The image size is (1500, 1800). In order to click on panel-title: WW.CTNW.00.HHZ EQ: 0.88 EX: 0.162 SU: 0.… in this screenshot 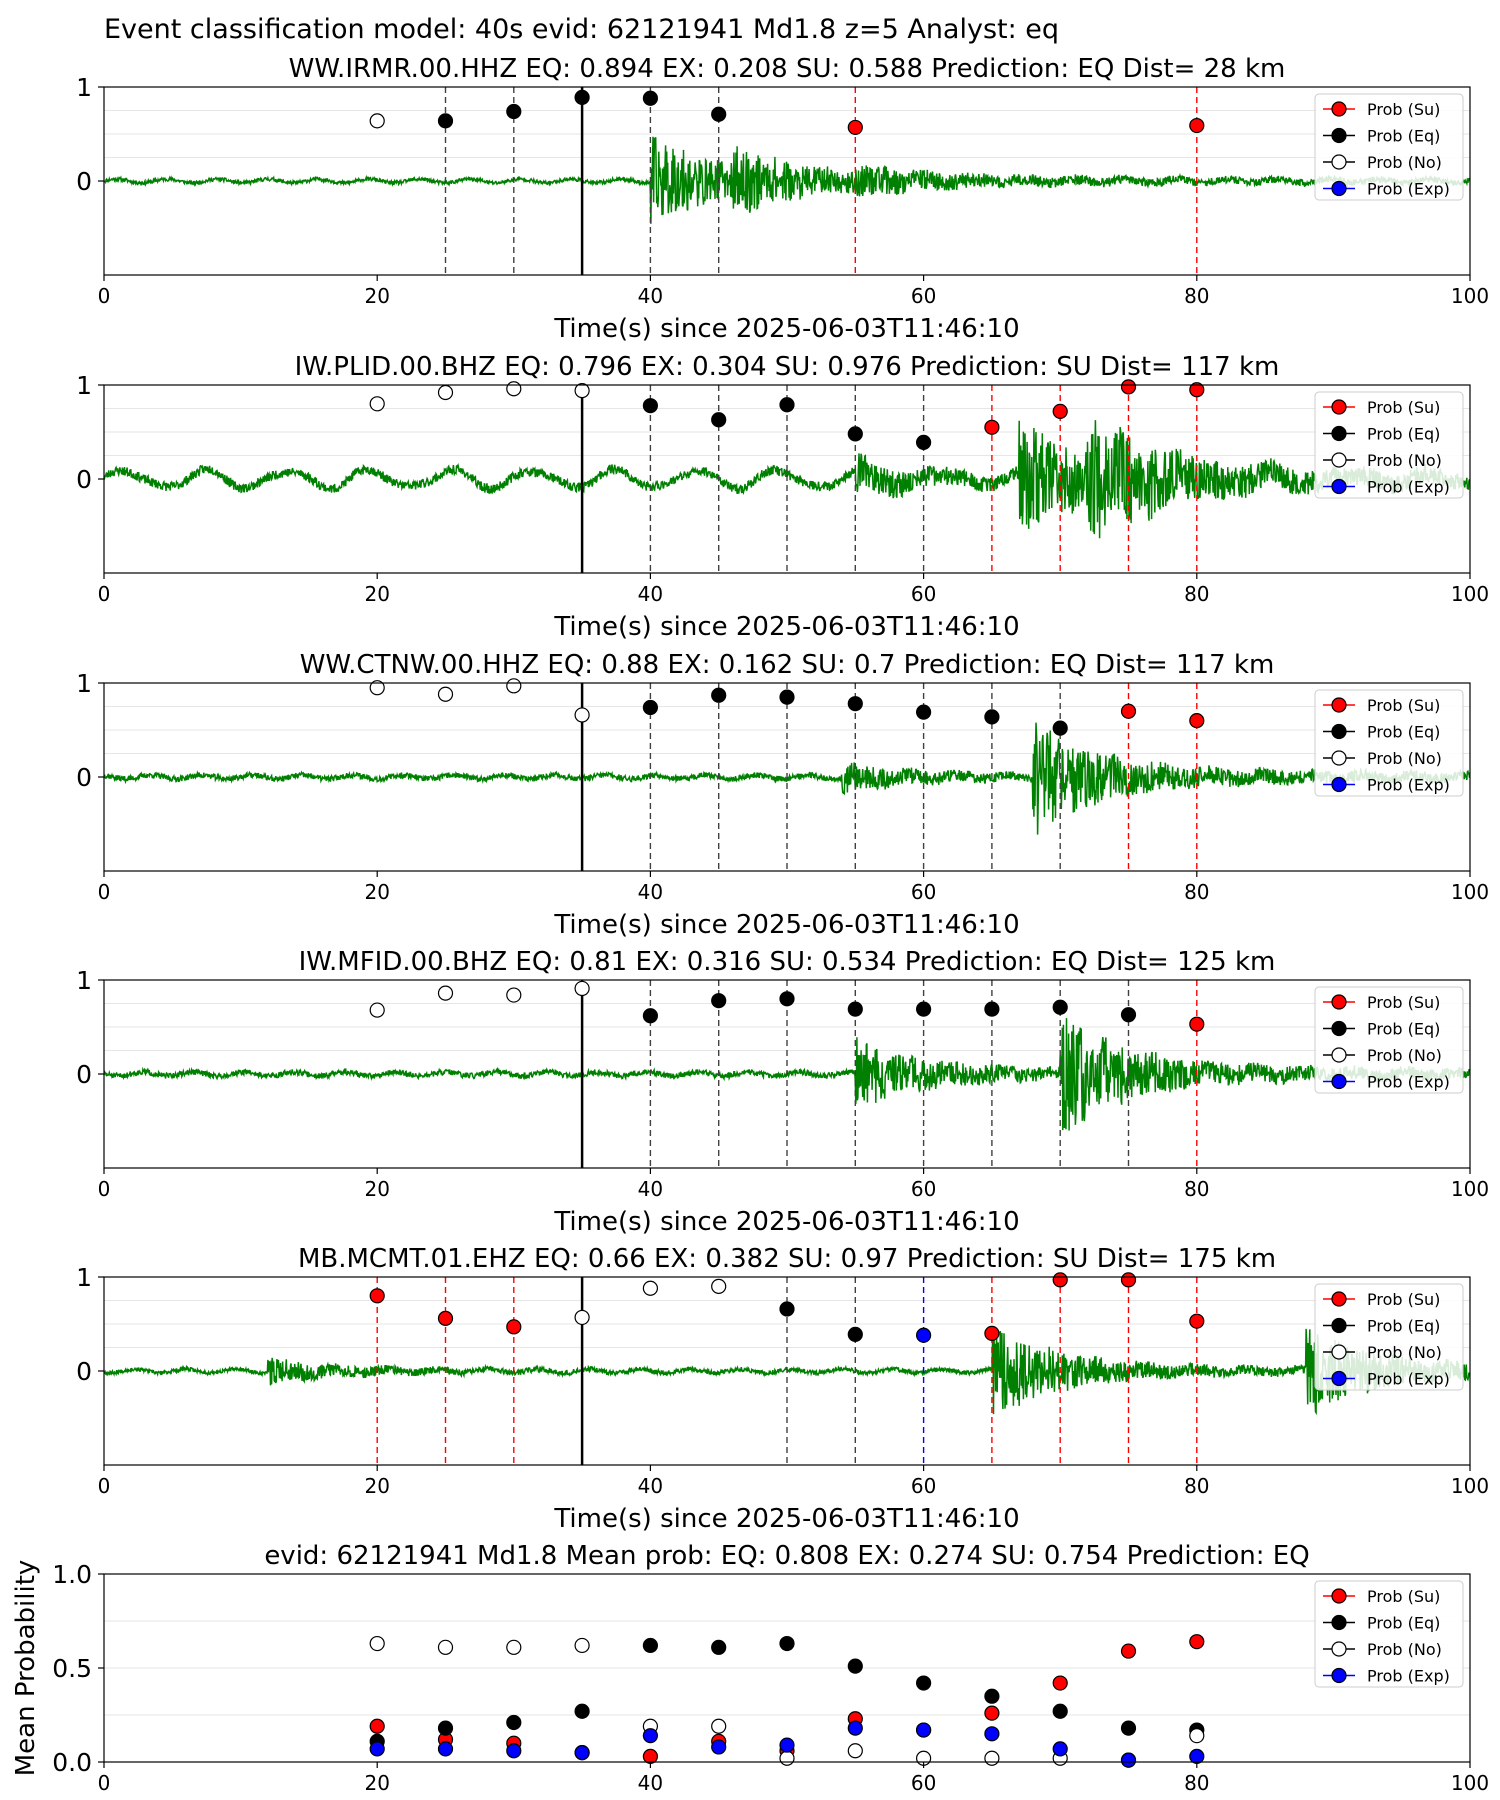, I will do `click(787, 665)`.